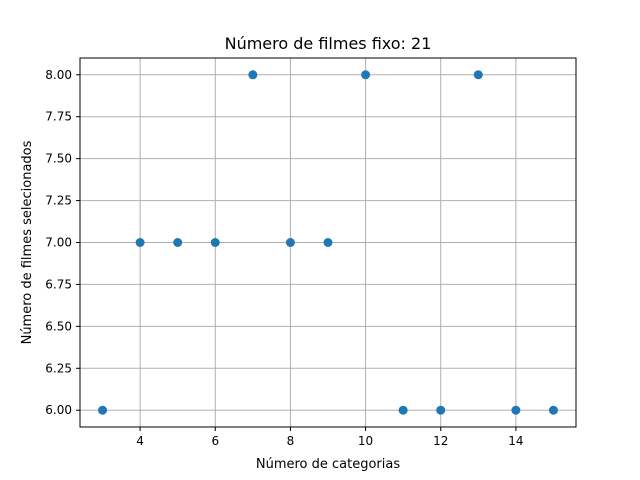  I want to click on y-tick-label: 6.50, so click(58, 326).